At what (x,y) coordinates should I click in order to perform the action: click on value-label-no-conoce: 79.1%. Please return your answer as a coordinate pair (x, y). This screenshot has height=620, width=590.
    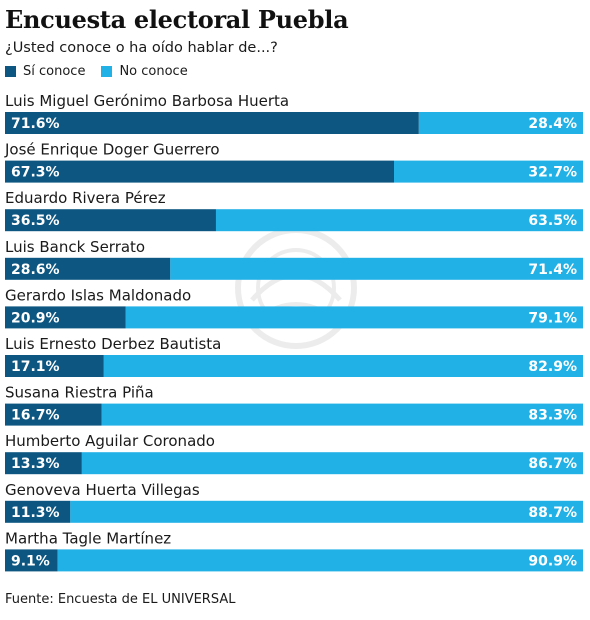
    Looking at the image, I should click on (552, 318).